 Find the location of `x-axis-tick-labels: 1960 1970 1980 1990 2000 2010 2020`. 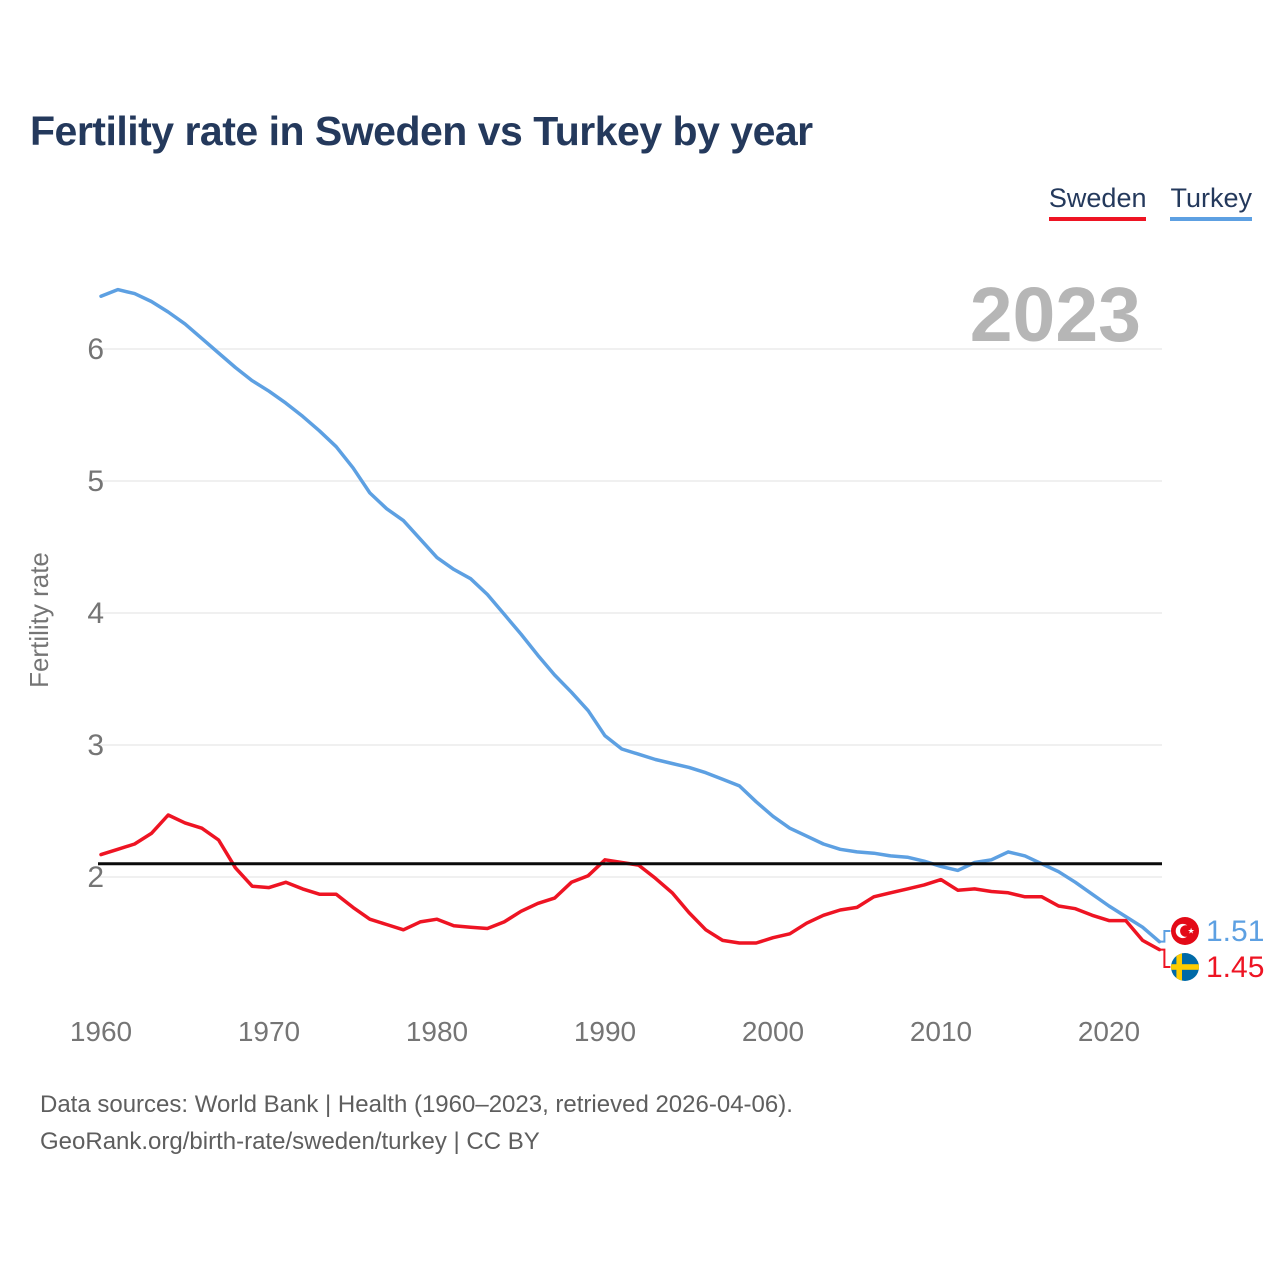

x-axis-tick-labels: 1960 1970 1980 1990 2000 2010 2020 is located at coordinates (605, 1031).